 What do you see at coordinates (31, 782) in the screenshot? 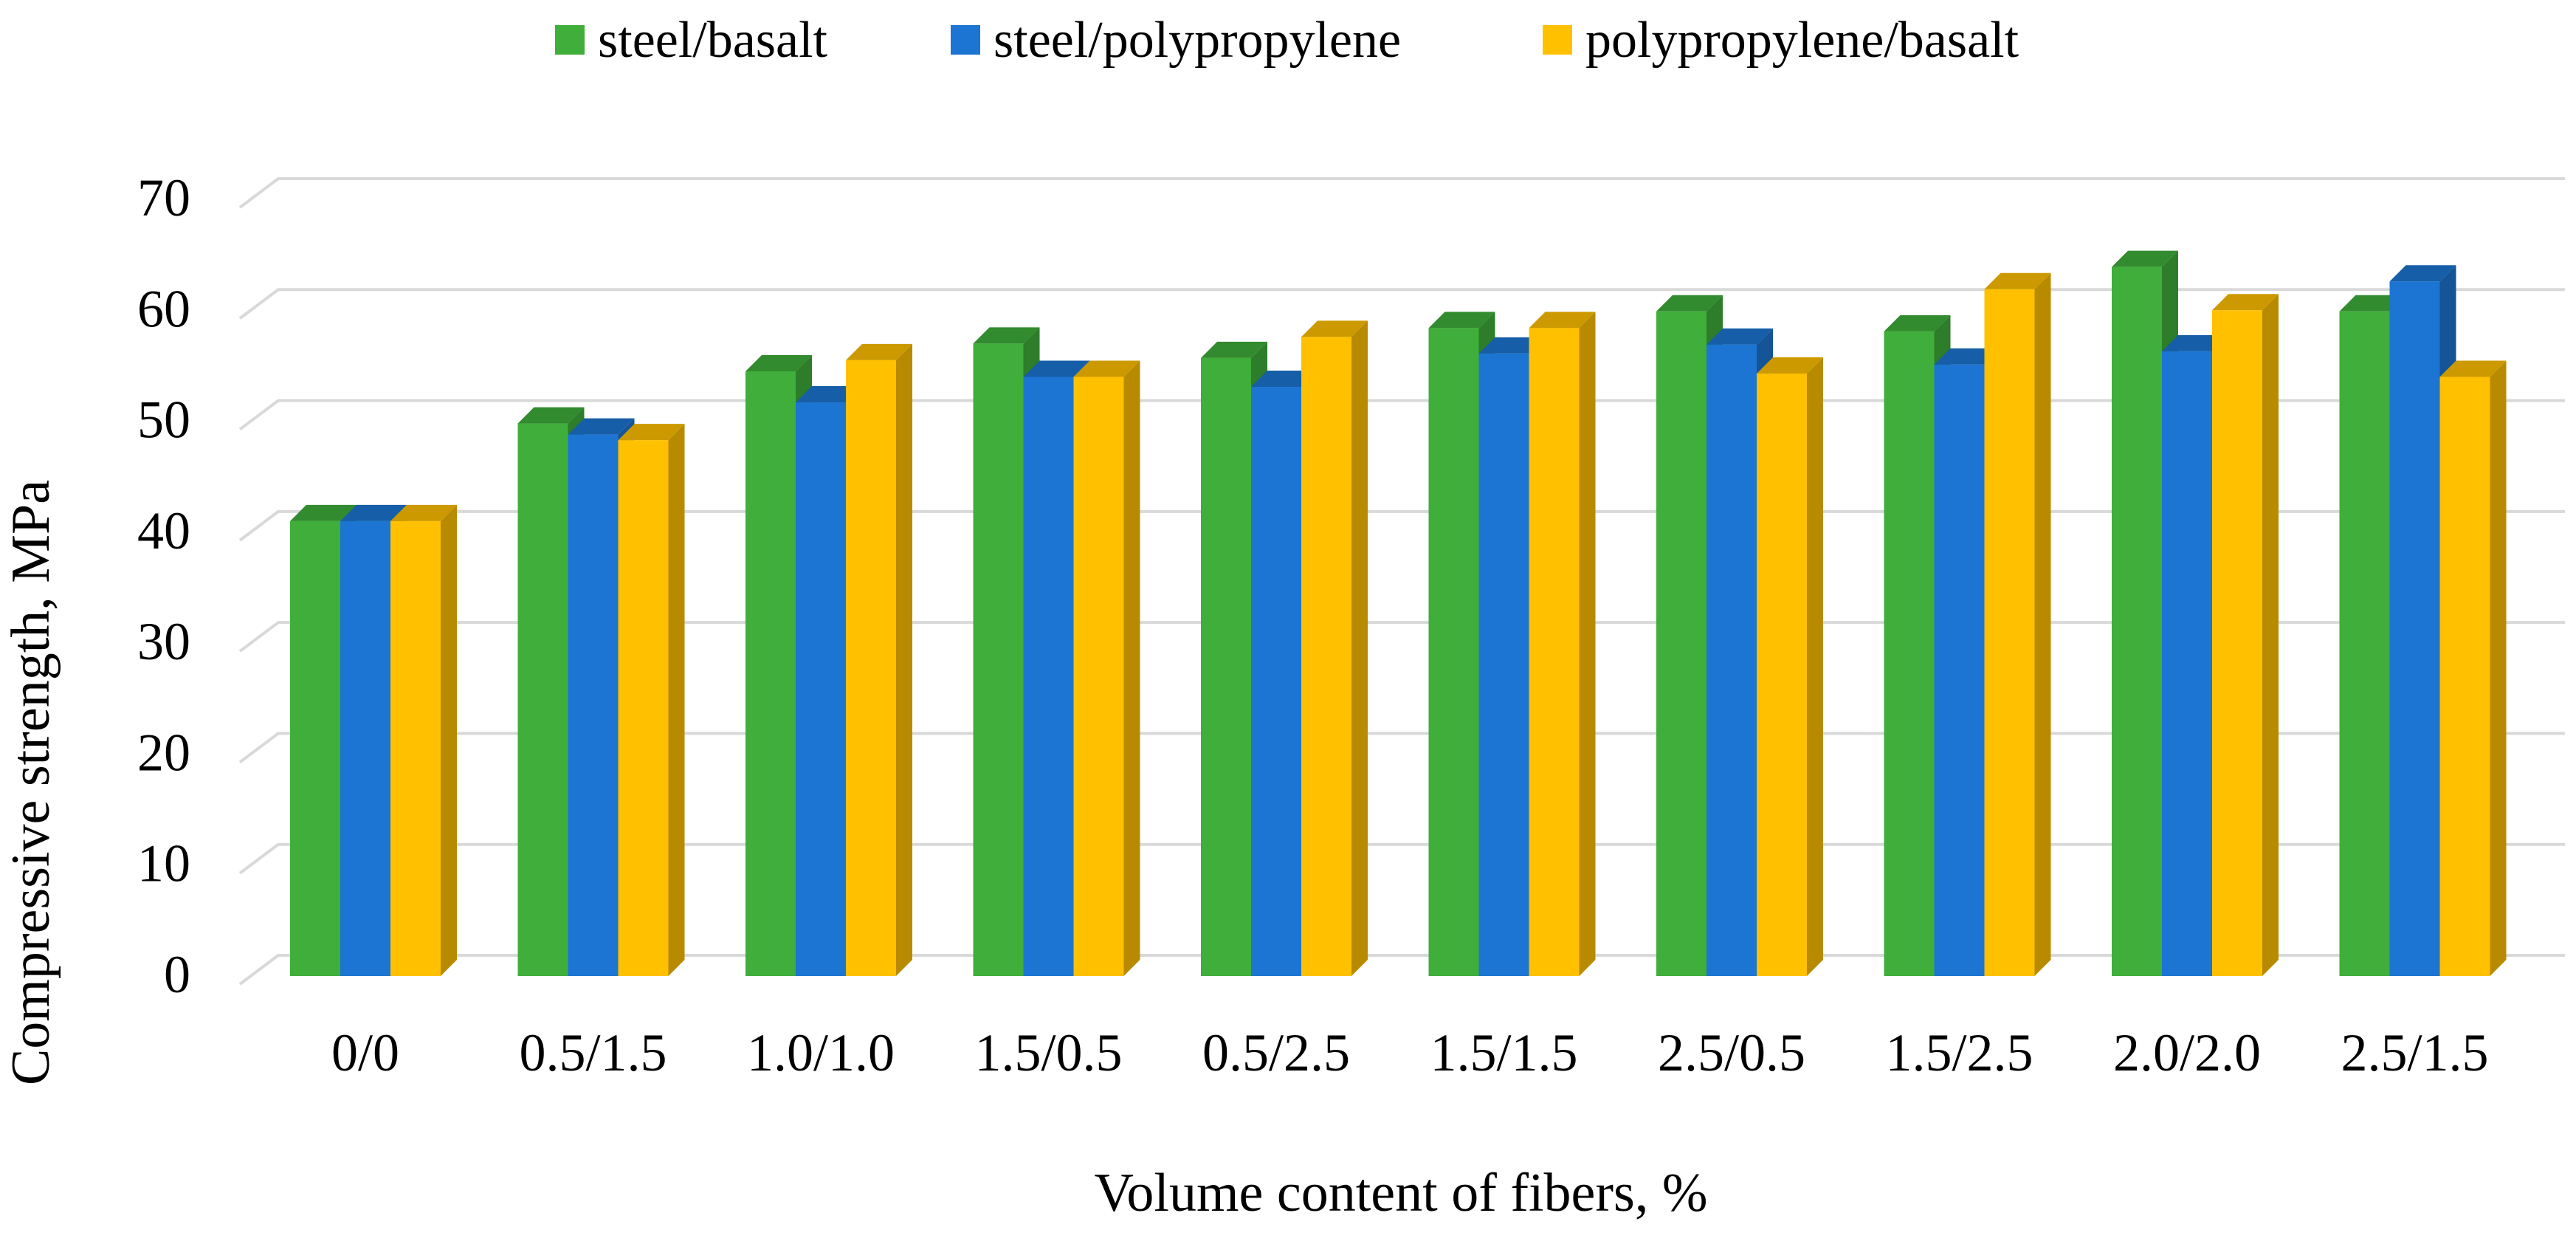
I see `y-axis-title: Compressive strength, MPa` at bounding box center [31, 782].